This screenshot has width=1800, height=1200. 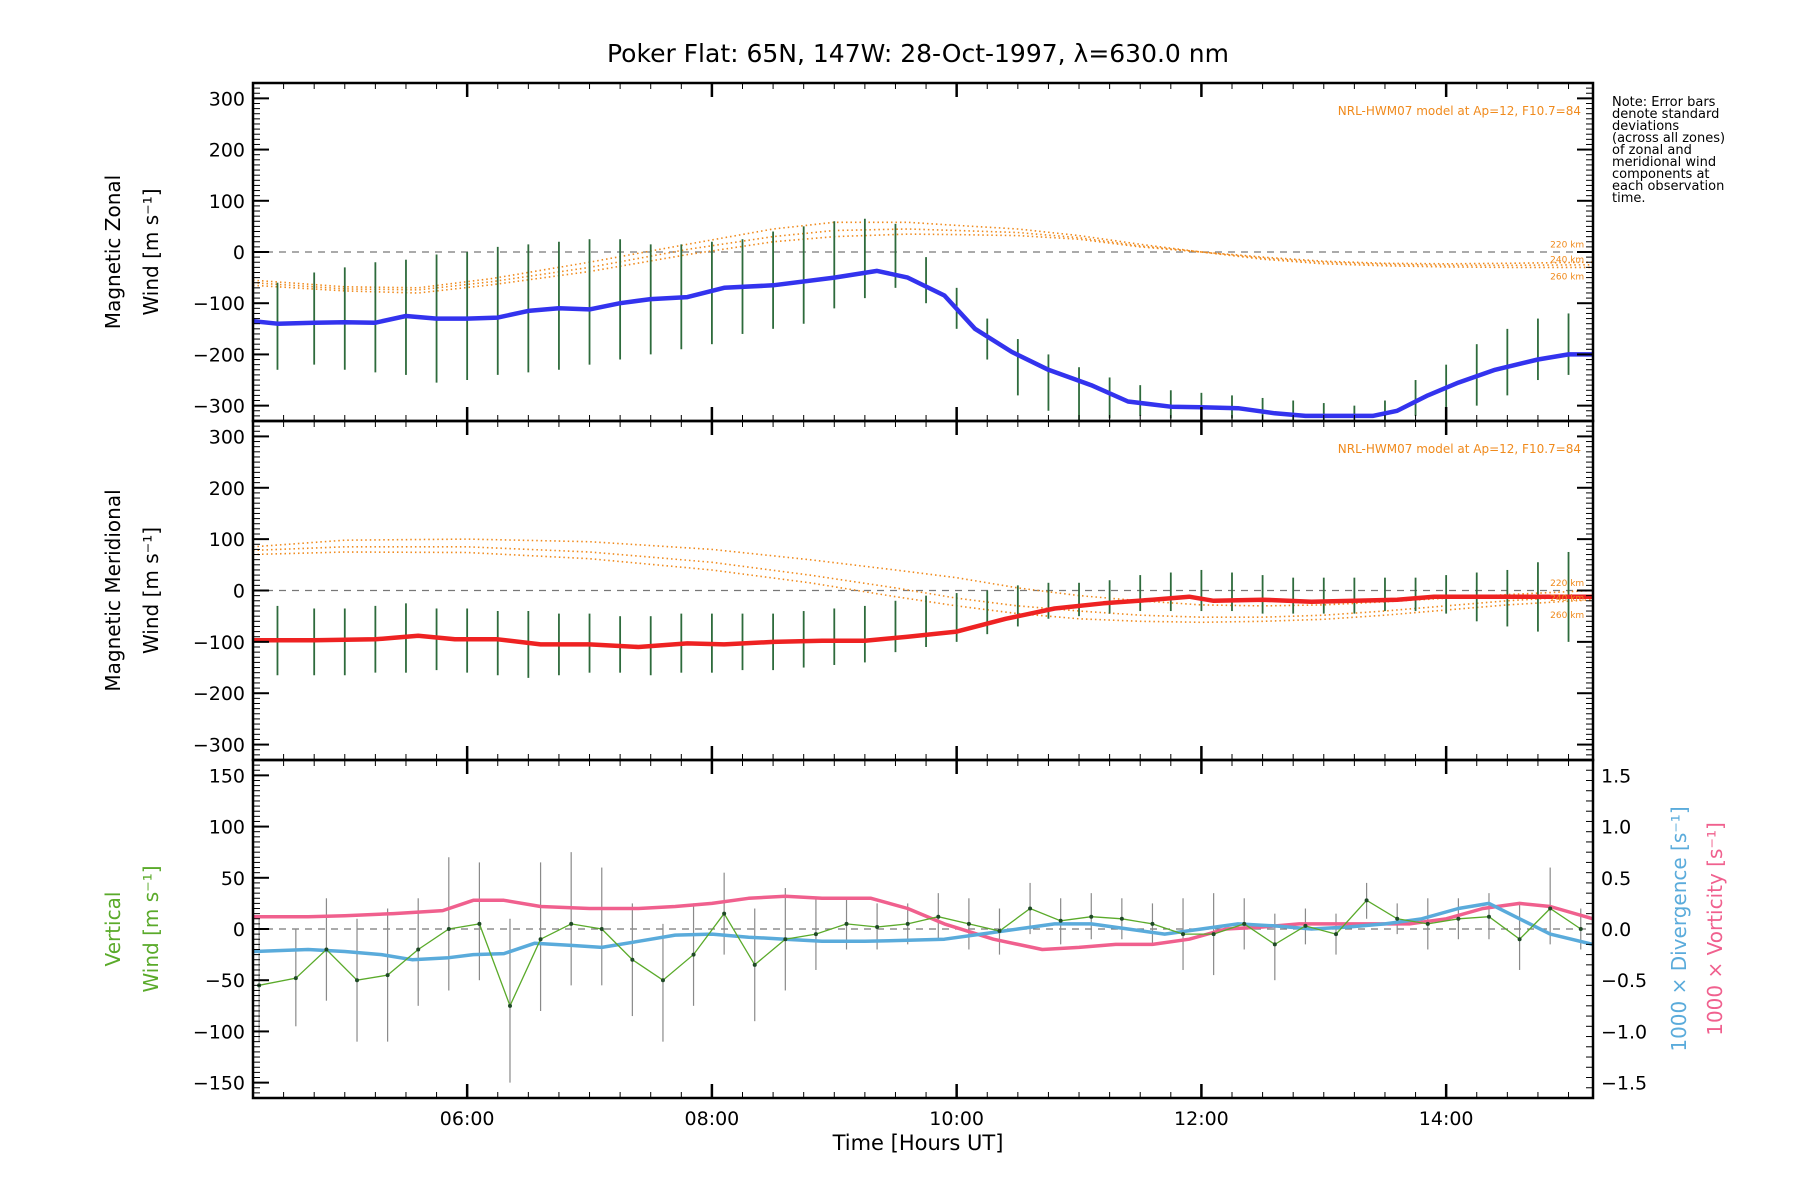 What do you see at coordinates (918, 1143) in the screenshot?
I see `x-axis-title: Time [Hours UT]` at bounding box center [918, 1143].